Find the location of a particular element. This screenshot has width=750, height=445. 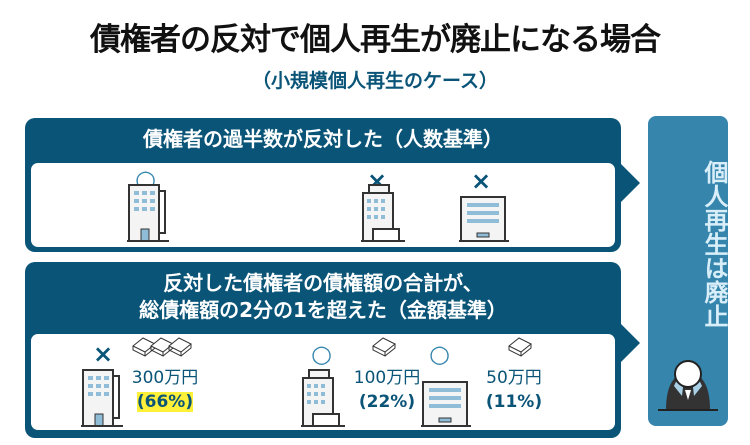

headcount-heading: 債権者の過半数が反対した（人数基準） is located at coordinates (323, 139).